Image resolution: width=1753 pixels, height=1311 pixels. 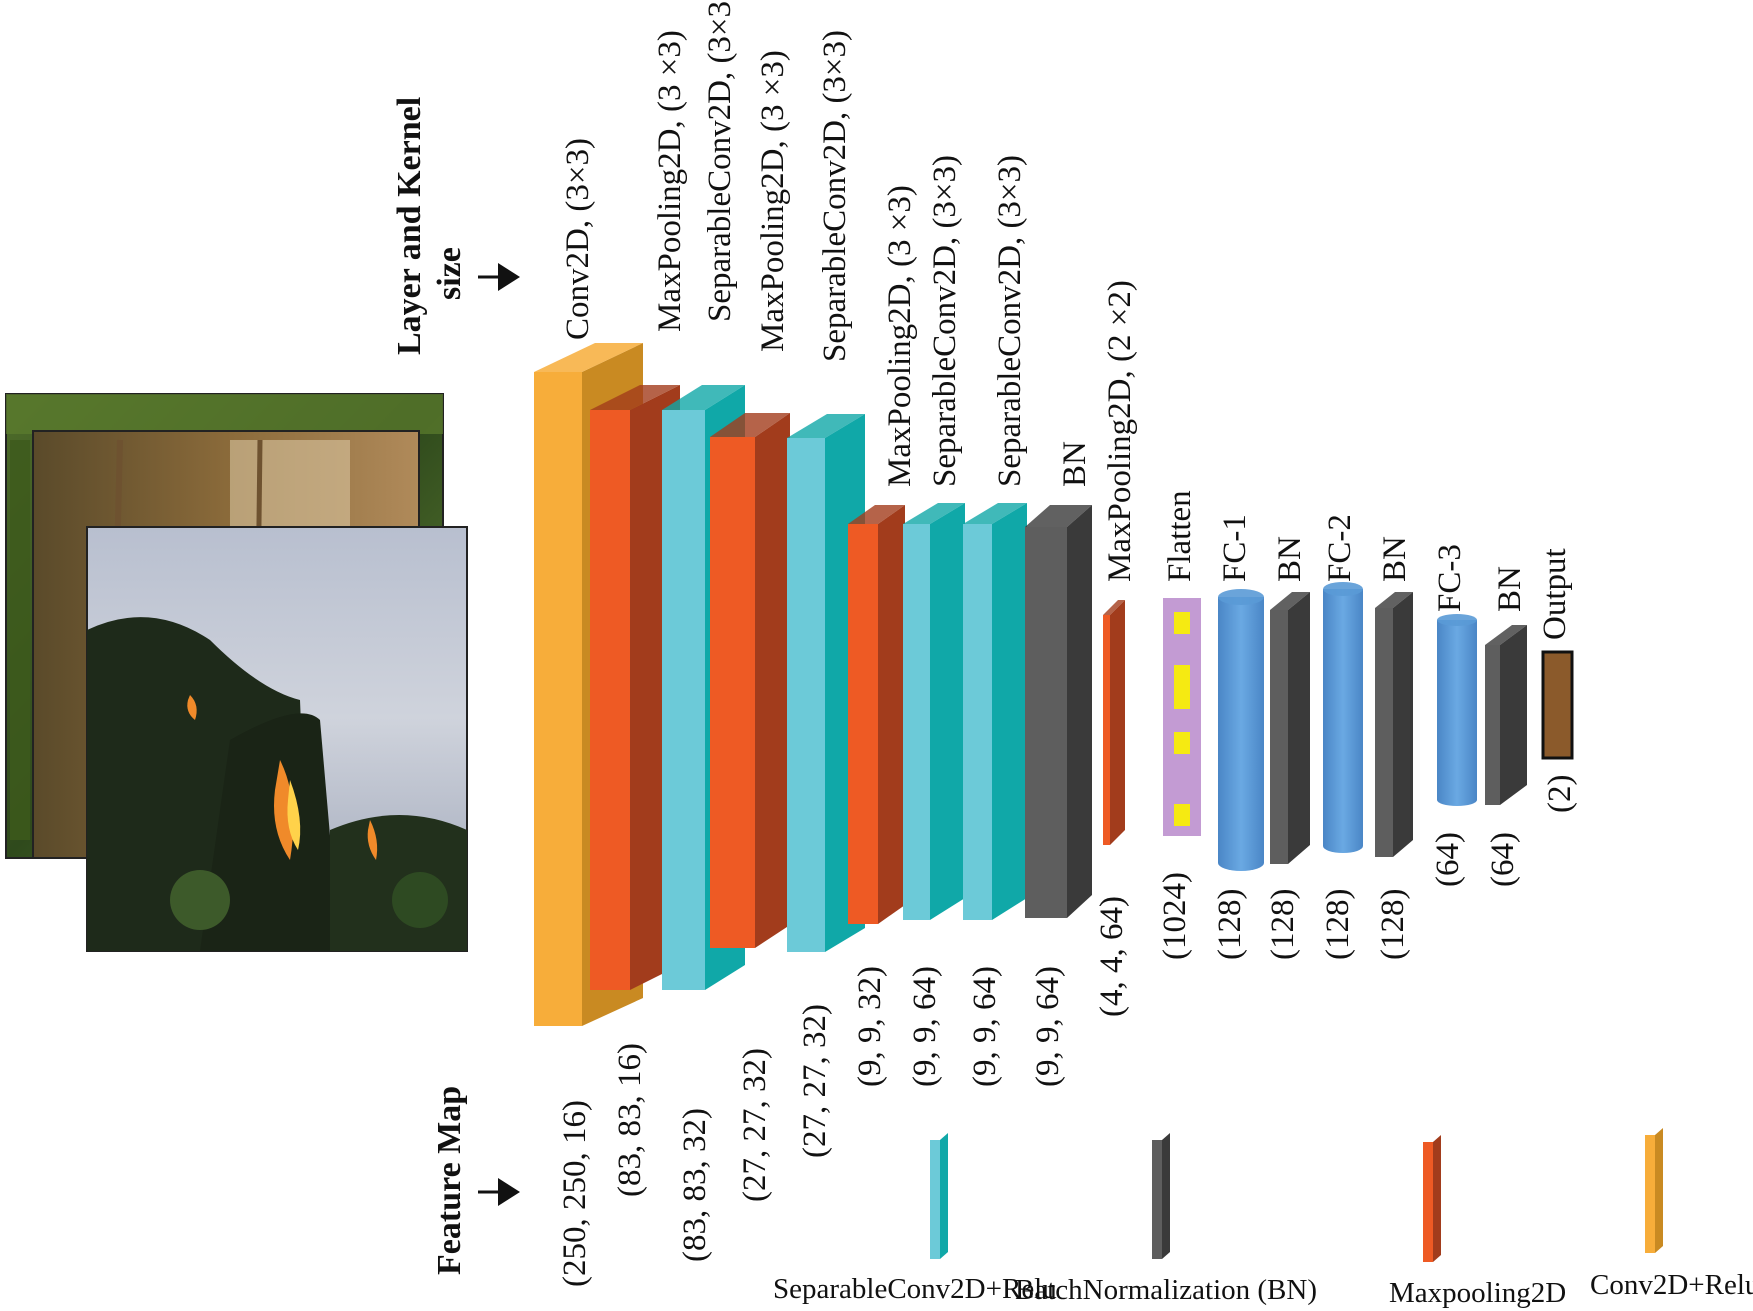 I want to click on feature-map-label: (1024), so click(x=1175, y=916).